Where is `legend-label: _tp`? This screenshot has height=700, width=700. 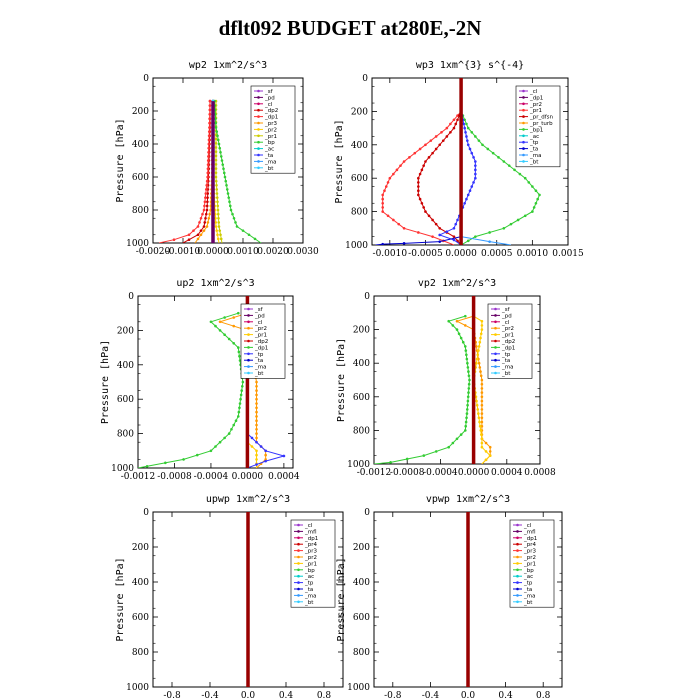 legend-label: _tp is located at coordinates (528, 584).